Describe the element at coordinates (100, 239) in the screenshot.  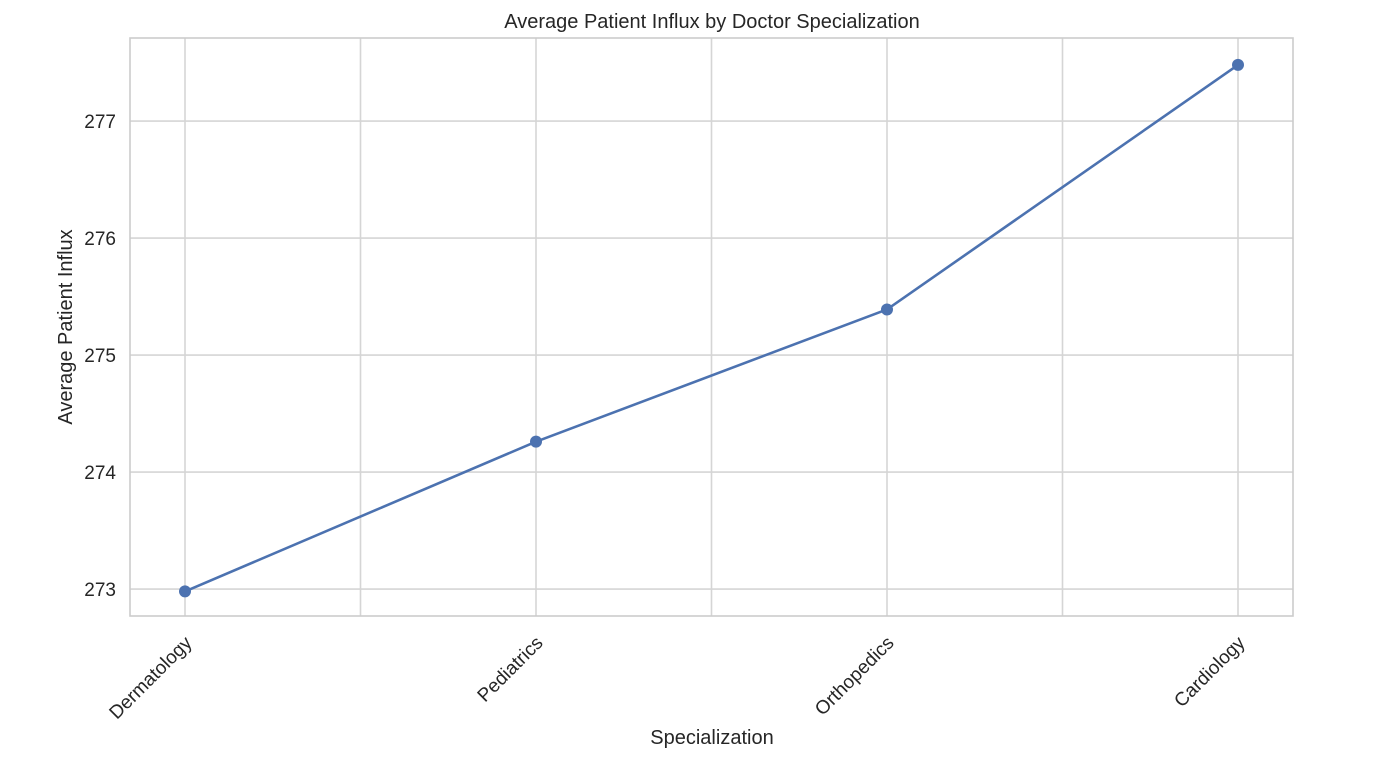
I see `y-tick-label: 276` at that location.